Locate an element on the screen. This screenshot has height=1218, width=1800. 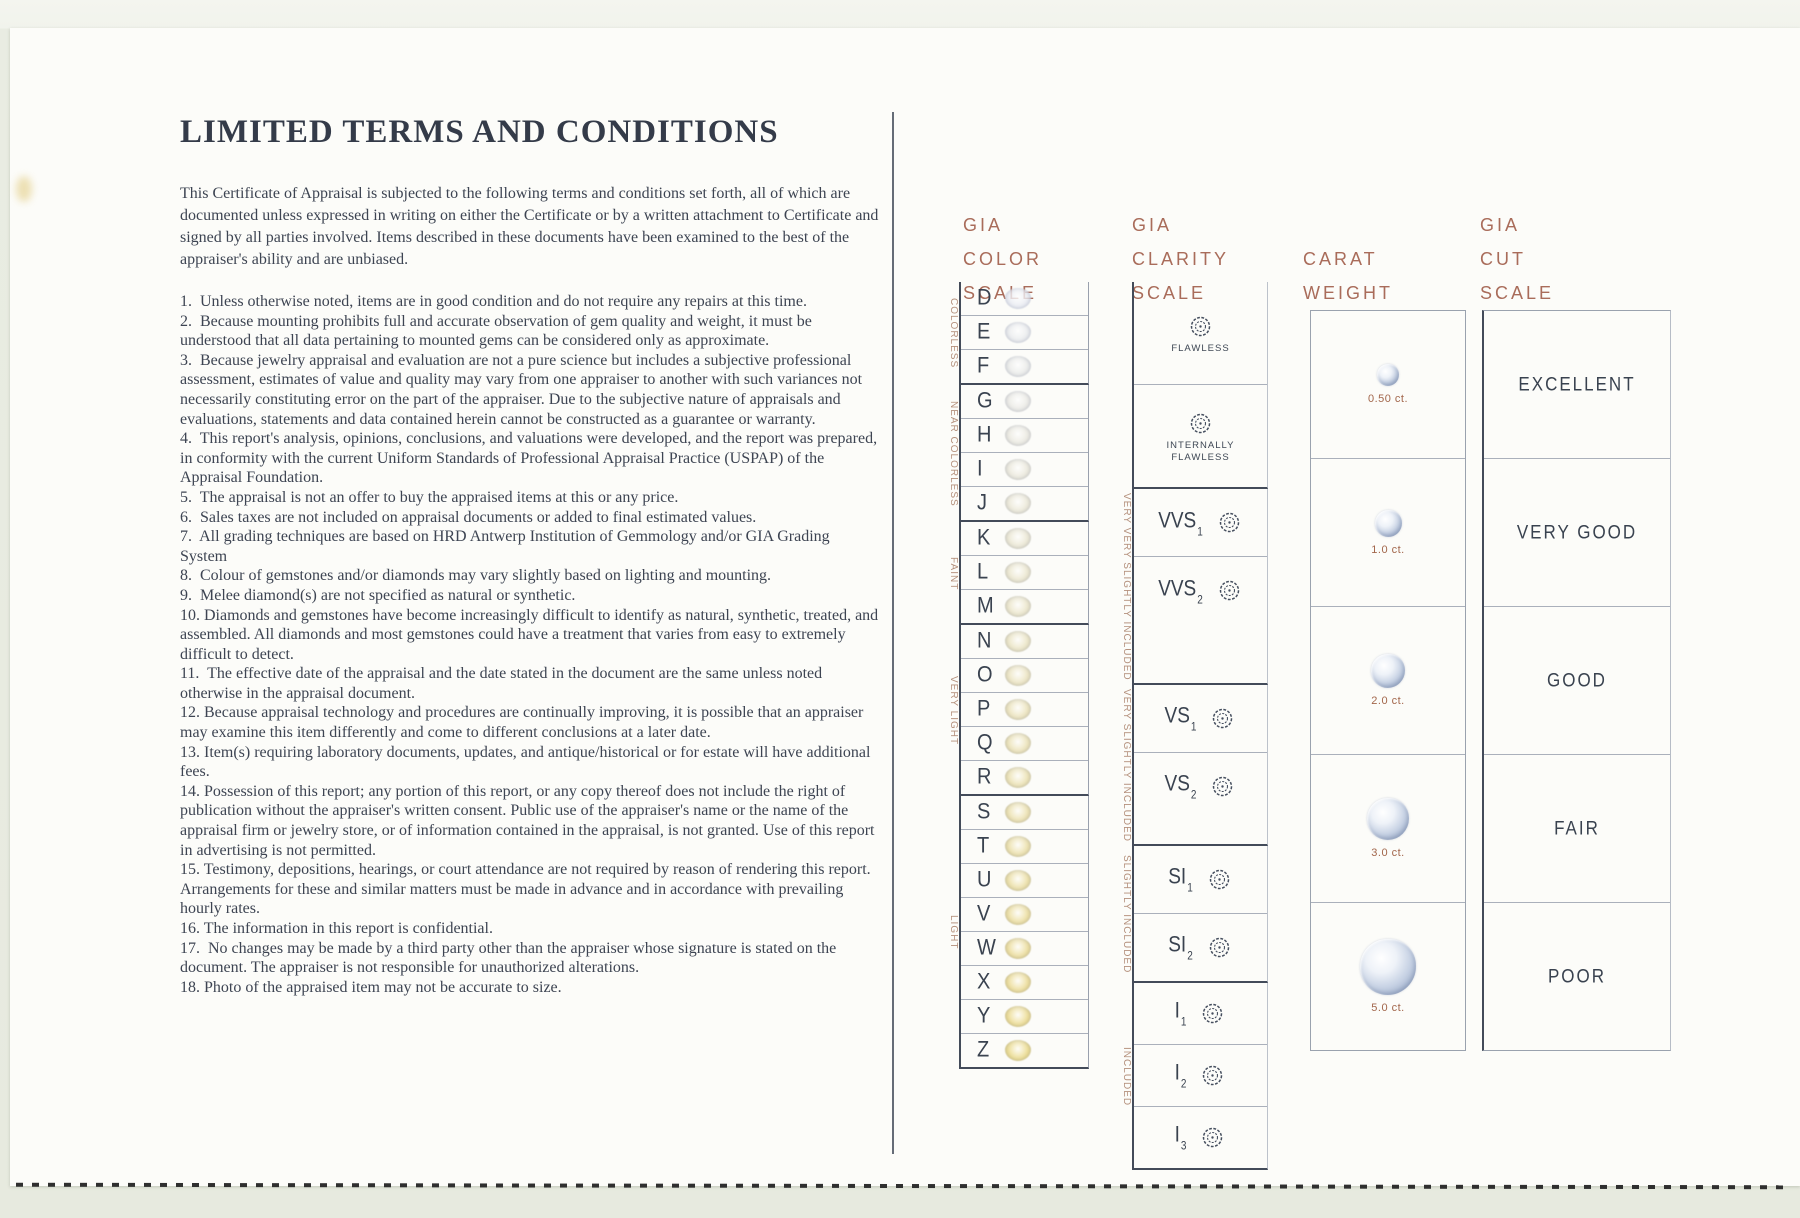
color-grade-row: W is located at coordinates (1024, 949).